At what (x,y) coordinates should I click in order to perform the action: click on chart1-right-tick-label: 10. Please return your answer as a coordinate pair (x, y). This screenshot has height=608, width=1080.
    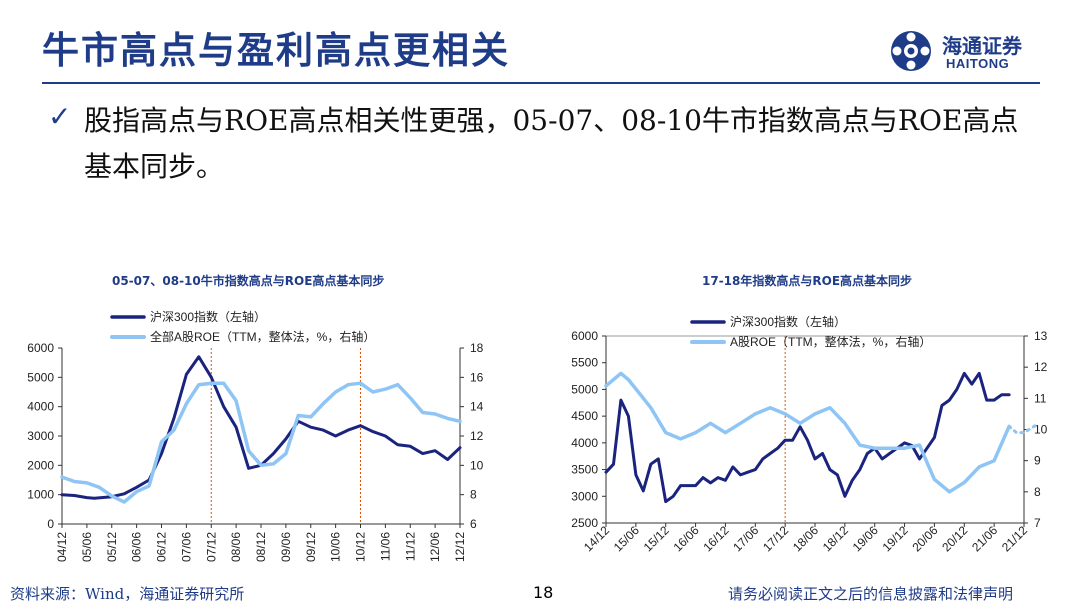
    Looking at the image, I should click on (477, 465).